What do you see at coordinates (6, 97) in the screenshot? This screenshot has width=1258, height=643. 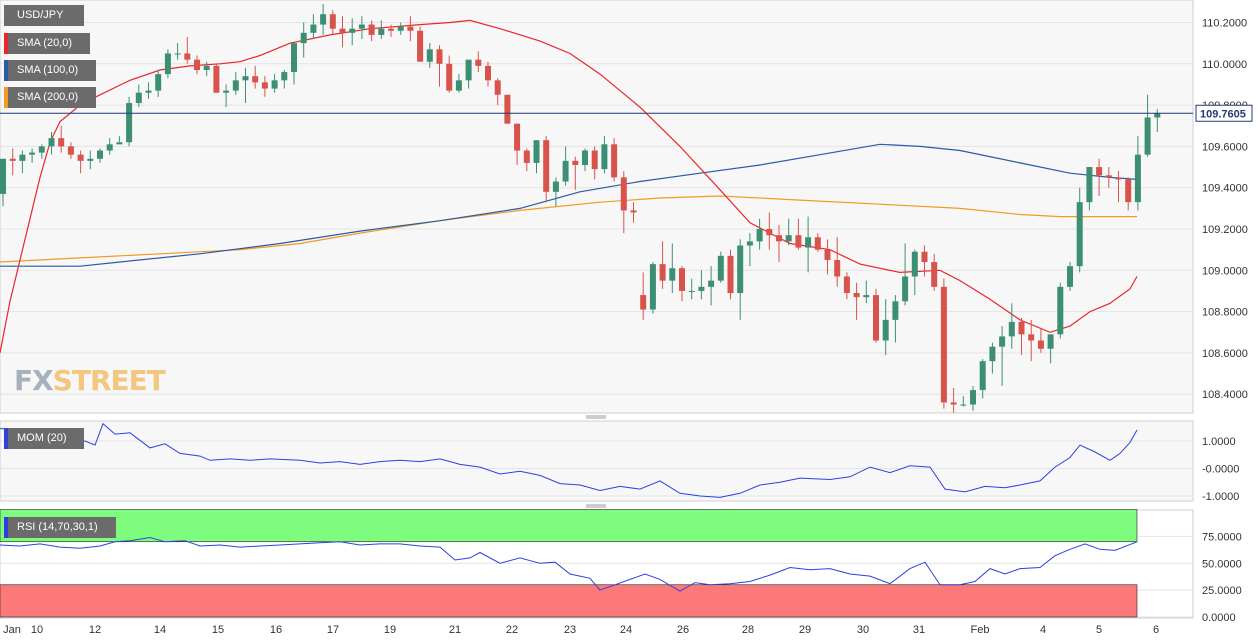 I see `sma200-swatch` at bounding box center [6, 97].